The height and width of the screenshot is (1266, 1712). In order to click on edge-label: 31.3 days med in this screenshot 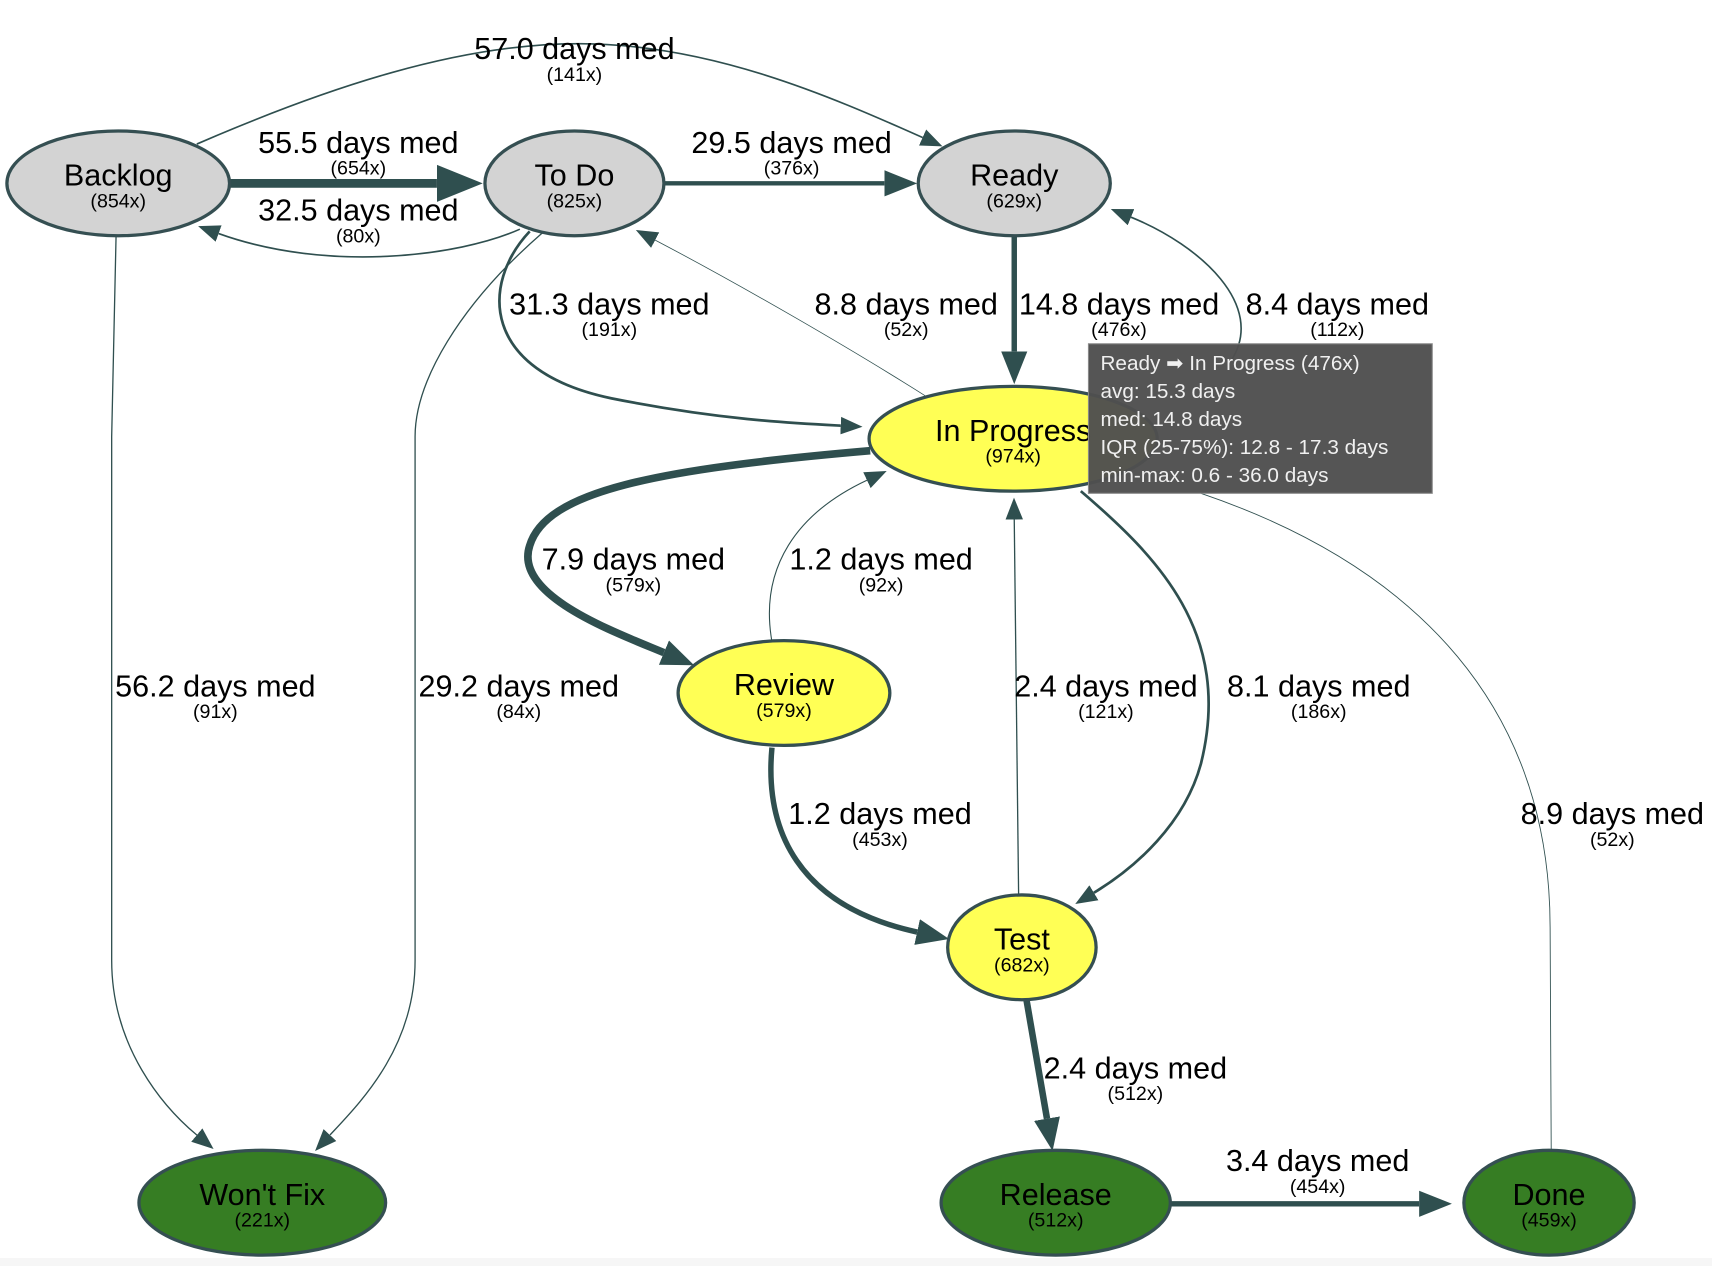, I will do `click(609, 304)`.